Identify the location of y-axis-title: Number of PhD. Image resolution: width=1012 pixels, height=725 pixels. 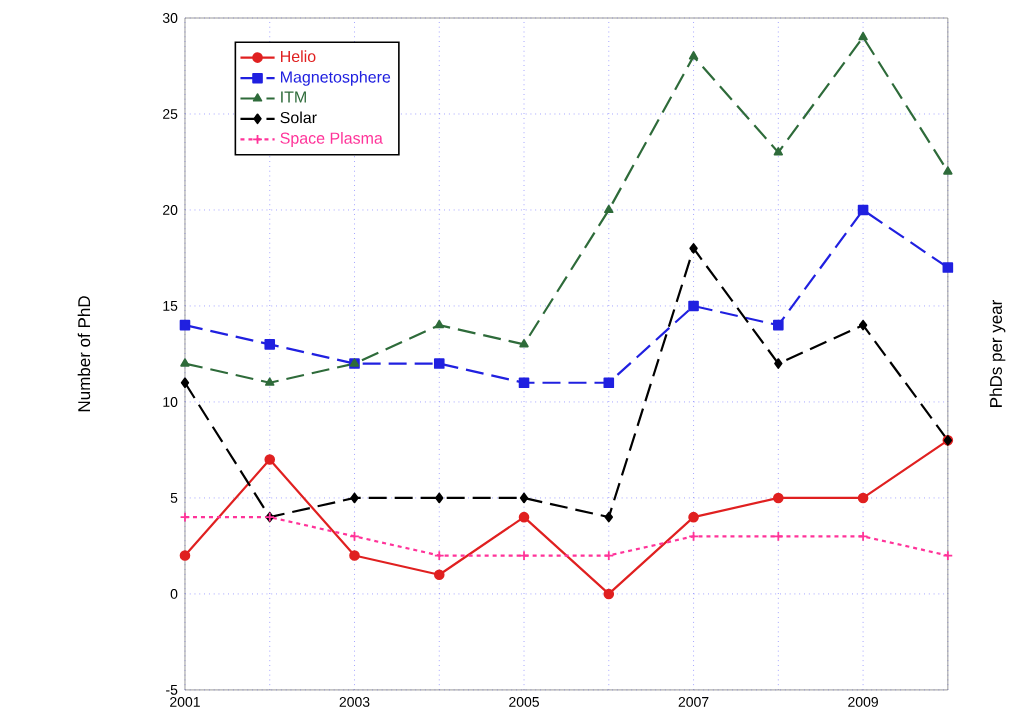
(84, 354).